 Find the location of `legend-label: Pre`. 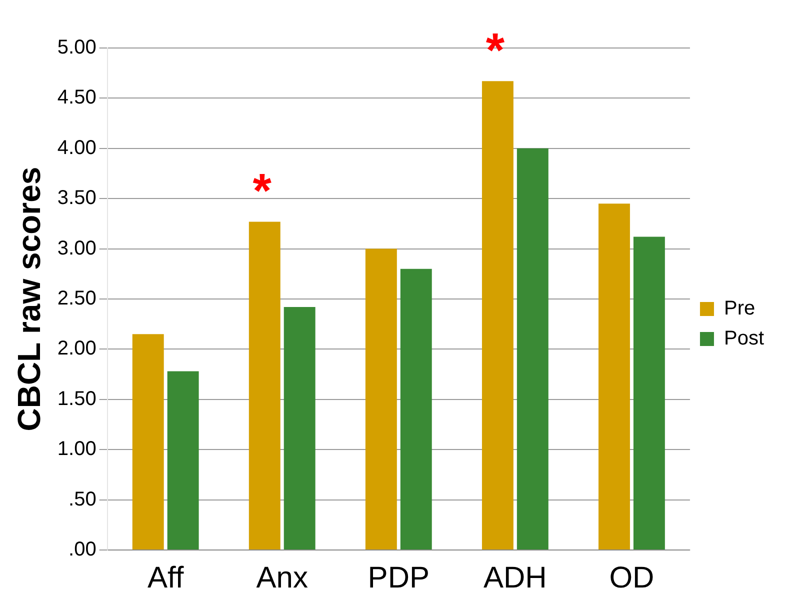

legend-label: Pre is located at coordinates (740, 309).